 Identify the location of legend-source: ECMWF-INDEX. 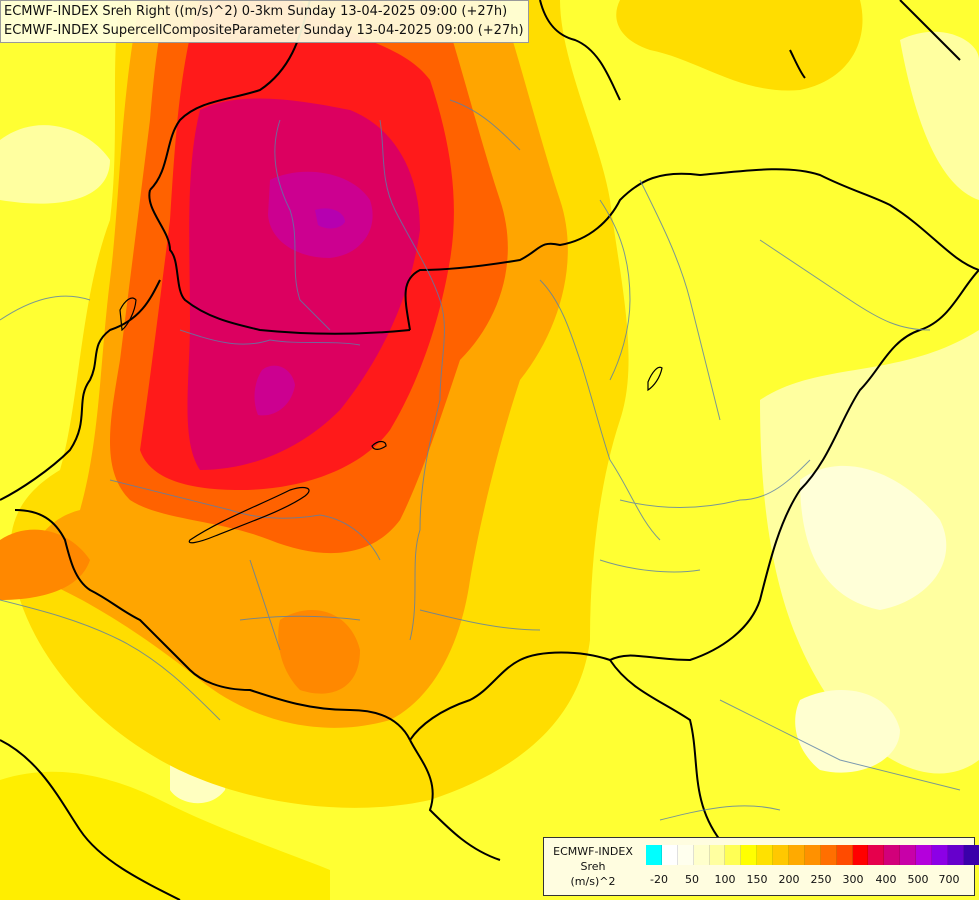
(593, 851).